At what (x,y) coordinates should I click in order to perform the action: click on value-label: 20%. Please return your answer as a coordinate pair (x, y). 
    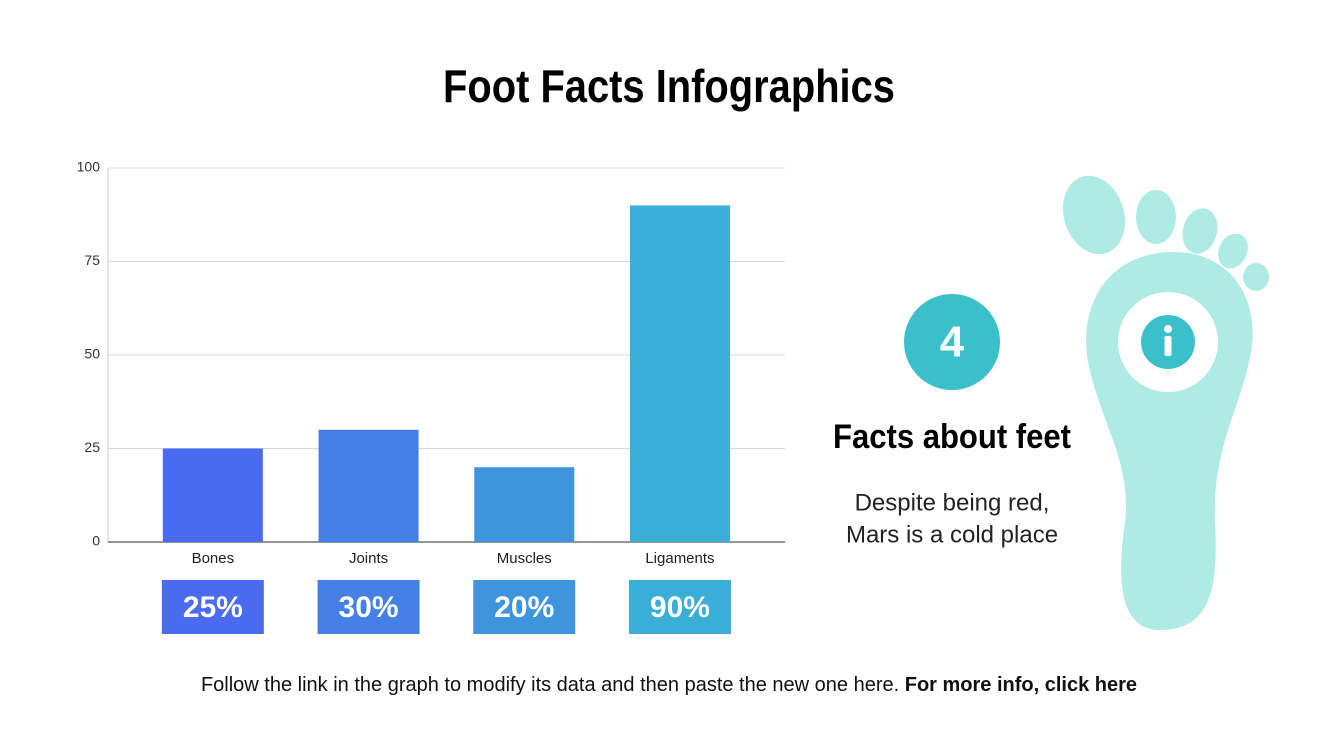
    Looking at the image, I should click on (524, 607).